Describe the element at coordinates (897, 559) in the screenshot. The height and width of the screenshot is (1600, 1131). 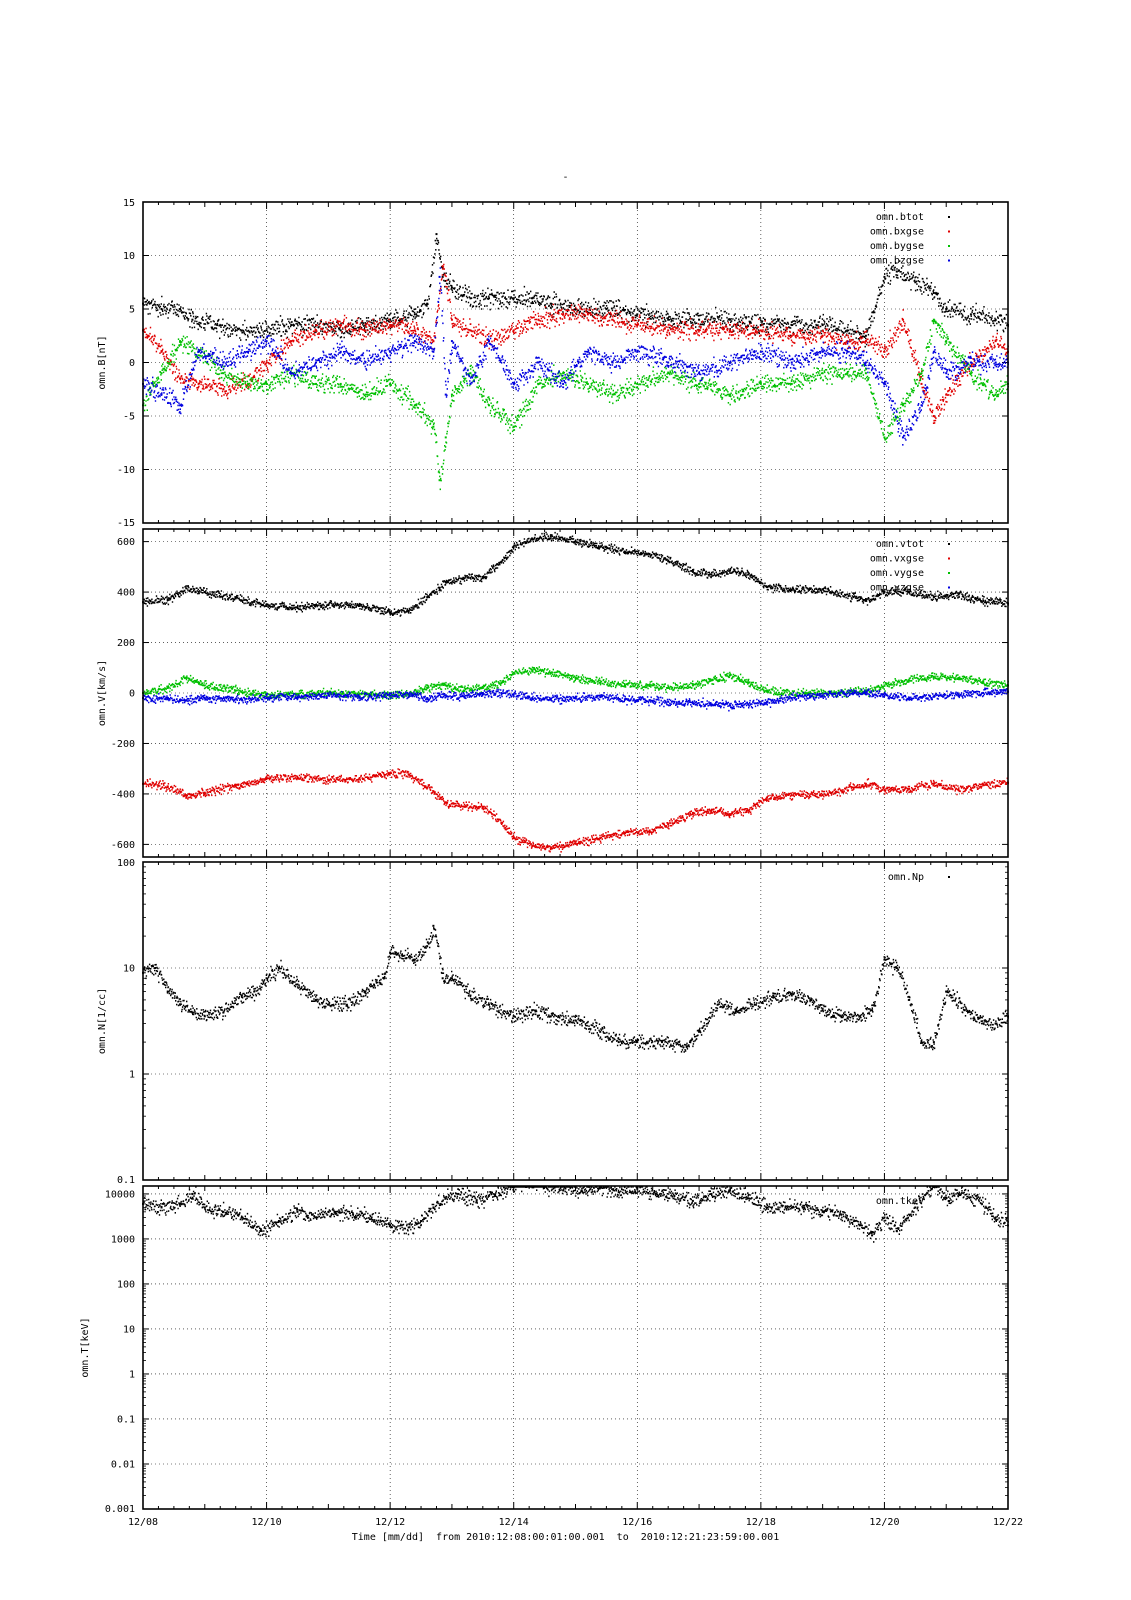
I see `legend-label: omn.vxgse` at that location.